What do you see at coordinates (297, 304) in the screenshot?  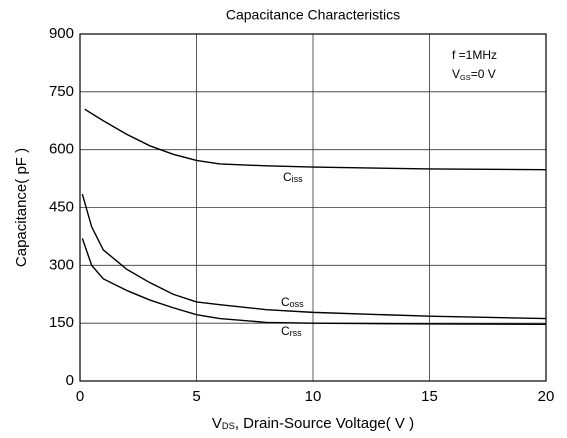 I see `series-label-part: oss` at bounding box center [297, 304].